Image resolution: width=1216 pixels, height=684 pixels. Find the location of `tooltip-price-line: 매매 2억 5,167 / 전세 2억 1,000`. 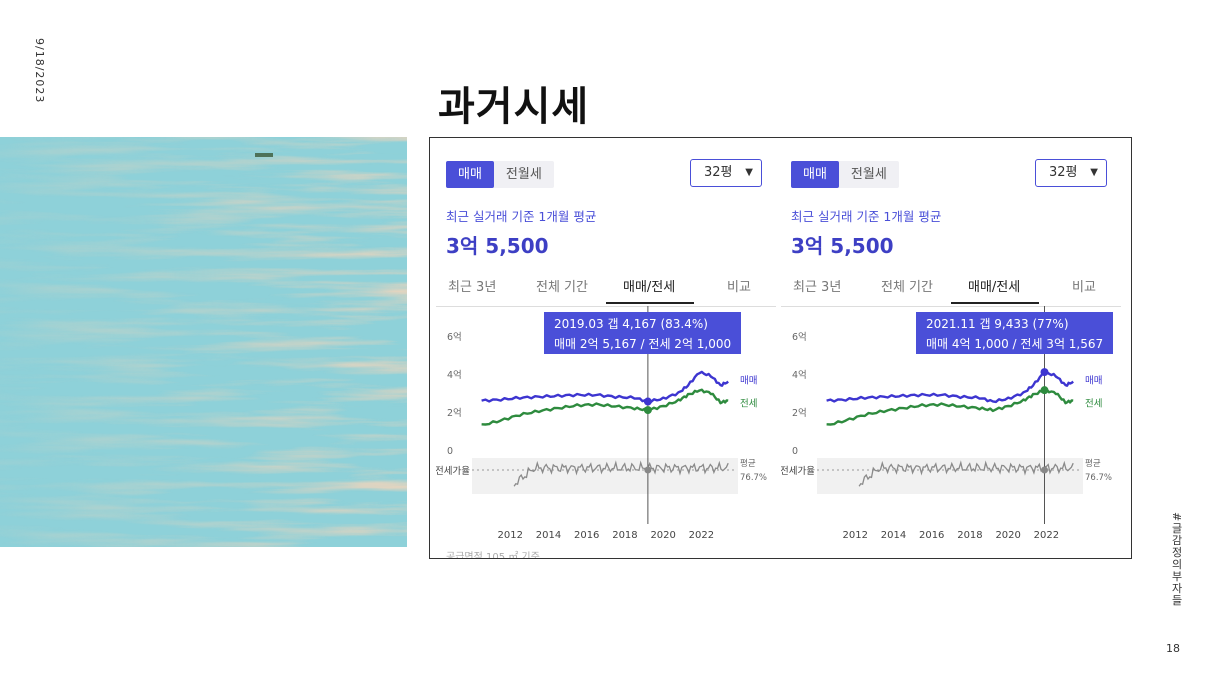

tooltip-price-line: 매매 2억 5,167 / 전세 2억 1,000 is located at coordinates (643, 344).